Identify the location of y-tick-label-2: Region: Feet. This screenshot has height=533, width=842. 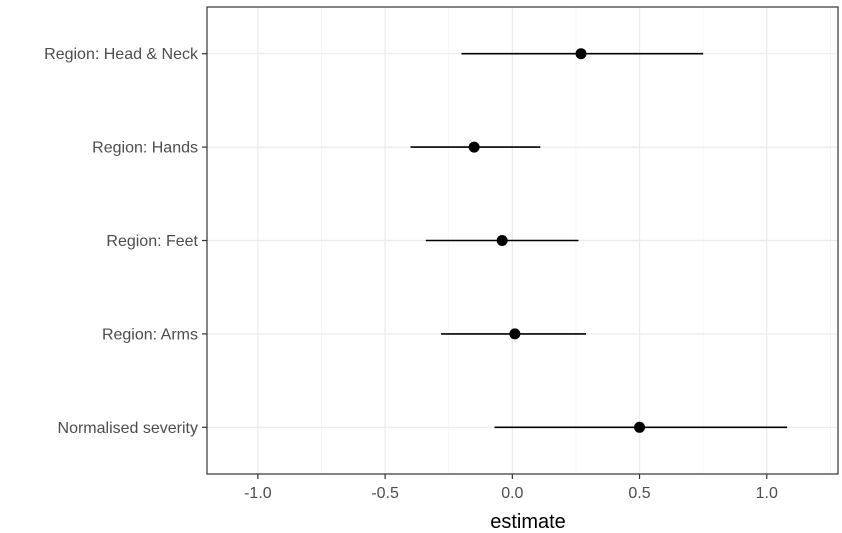
(152, 241).